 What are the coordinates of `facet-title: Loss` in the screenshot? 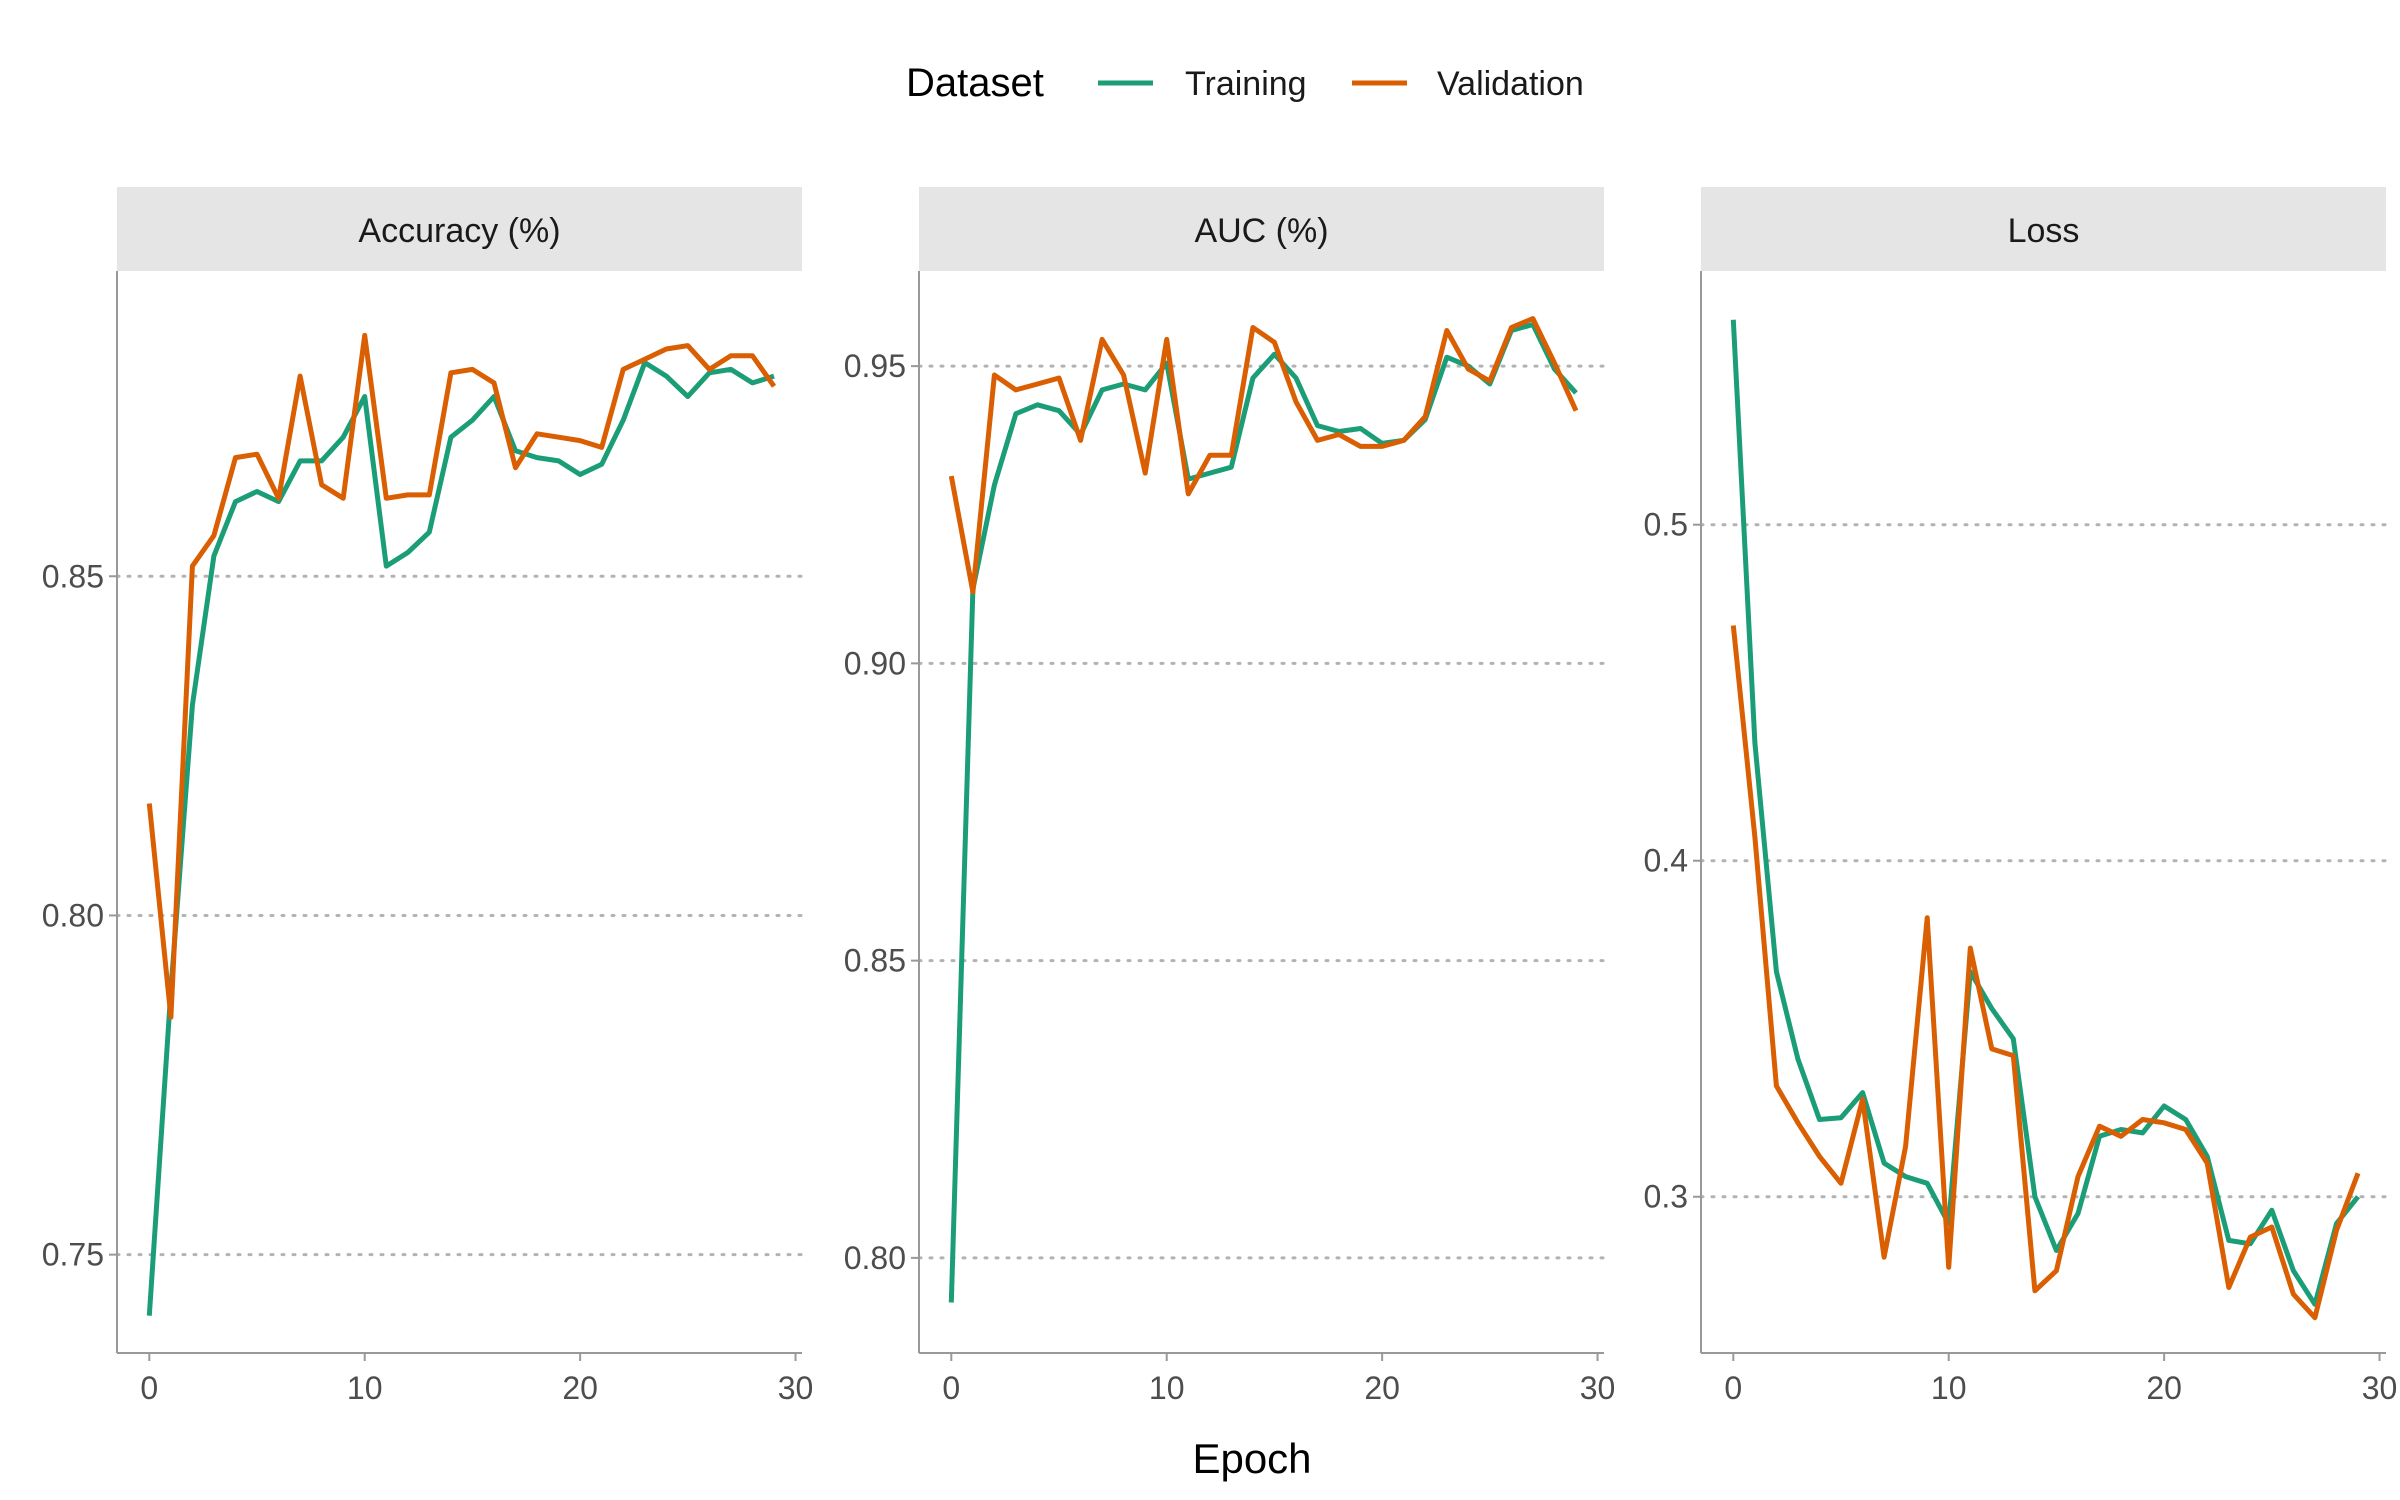 It's located at (2044, 231).